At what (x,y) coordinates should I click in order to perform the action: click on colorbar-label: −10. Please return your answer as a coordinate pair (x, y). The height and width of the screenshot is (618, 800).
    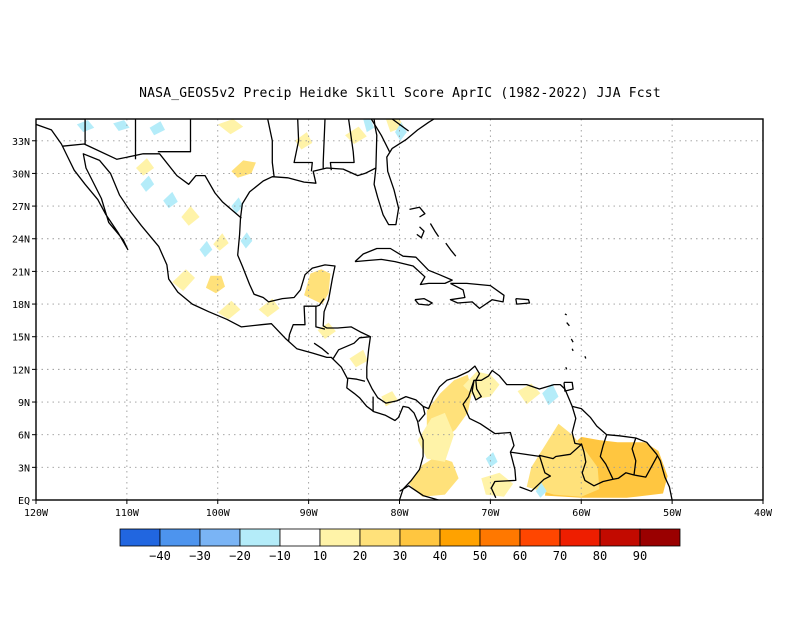
    Looking at the image, I should click on (280, 556).